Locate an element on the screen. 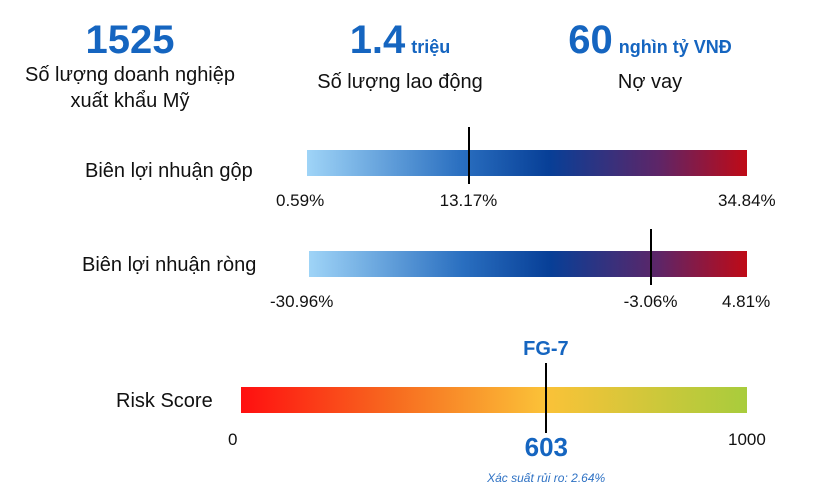  risk-max-tick: 1000 is located at coordinates (747, 439).